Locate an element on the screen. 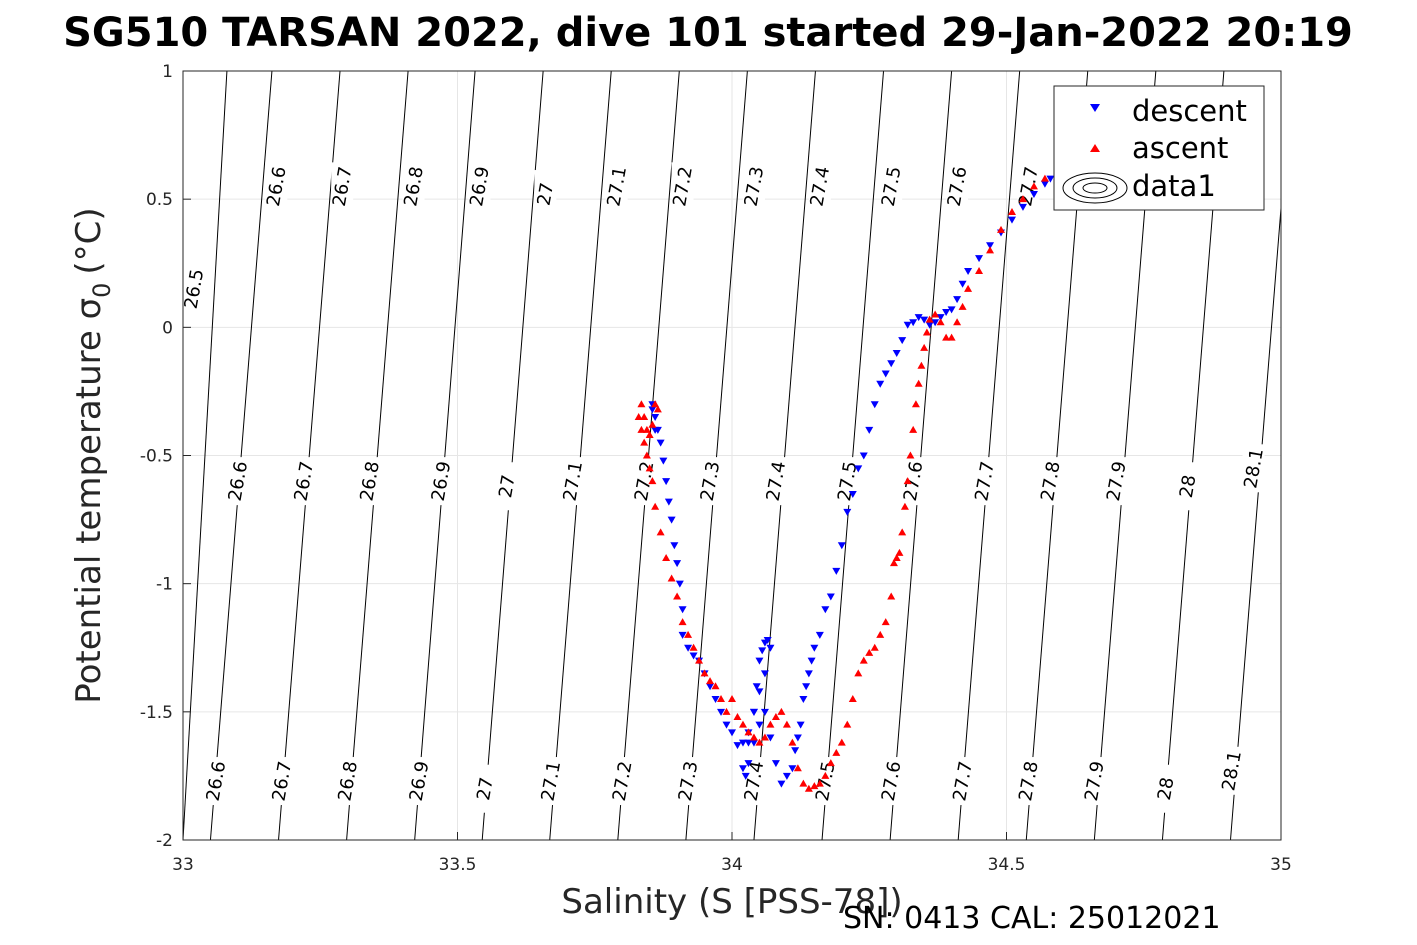 Image resolution: width=1417 pixels, height=945 pixels. footer-serial-calibration: SN: 0413 CAL: 25012021 is located at coordinates (1032, 918).